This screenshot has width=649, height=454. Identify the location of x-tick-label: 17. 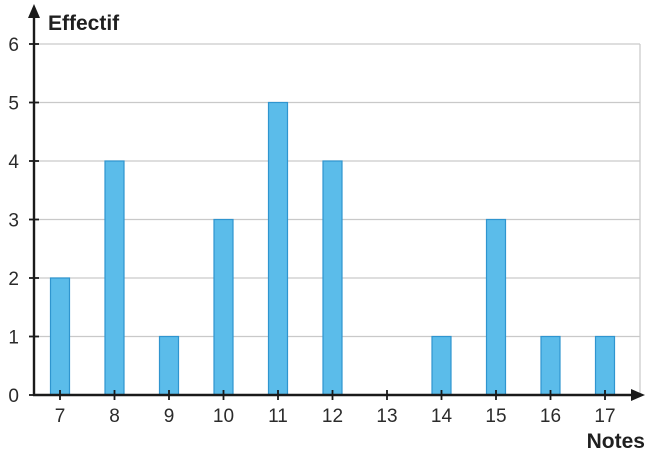
(604, 416).